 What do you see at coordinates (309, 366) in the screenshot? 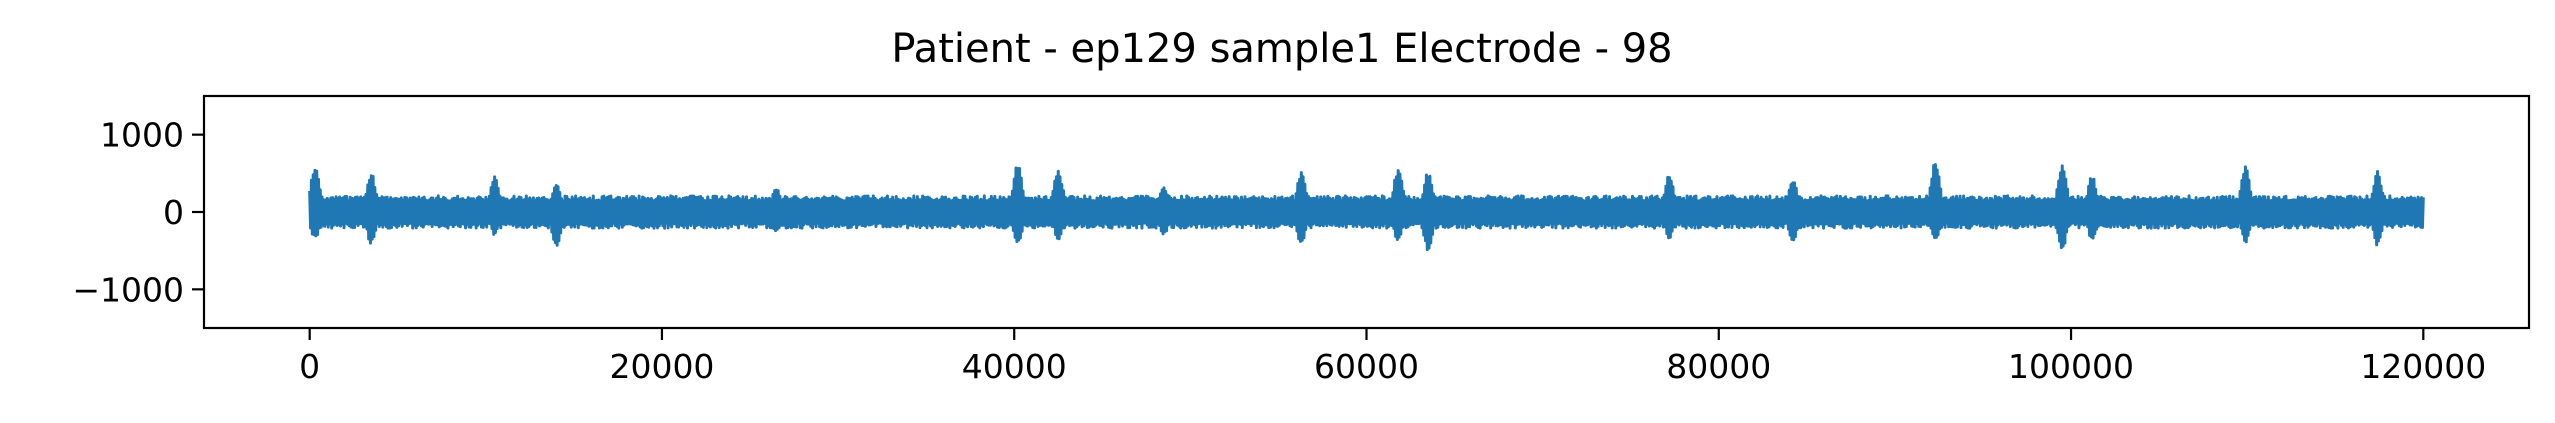
I see `x-tick-label: 0` at bounding box center [309, 366].